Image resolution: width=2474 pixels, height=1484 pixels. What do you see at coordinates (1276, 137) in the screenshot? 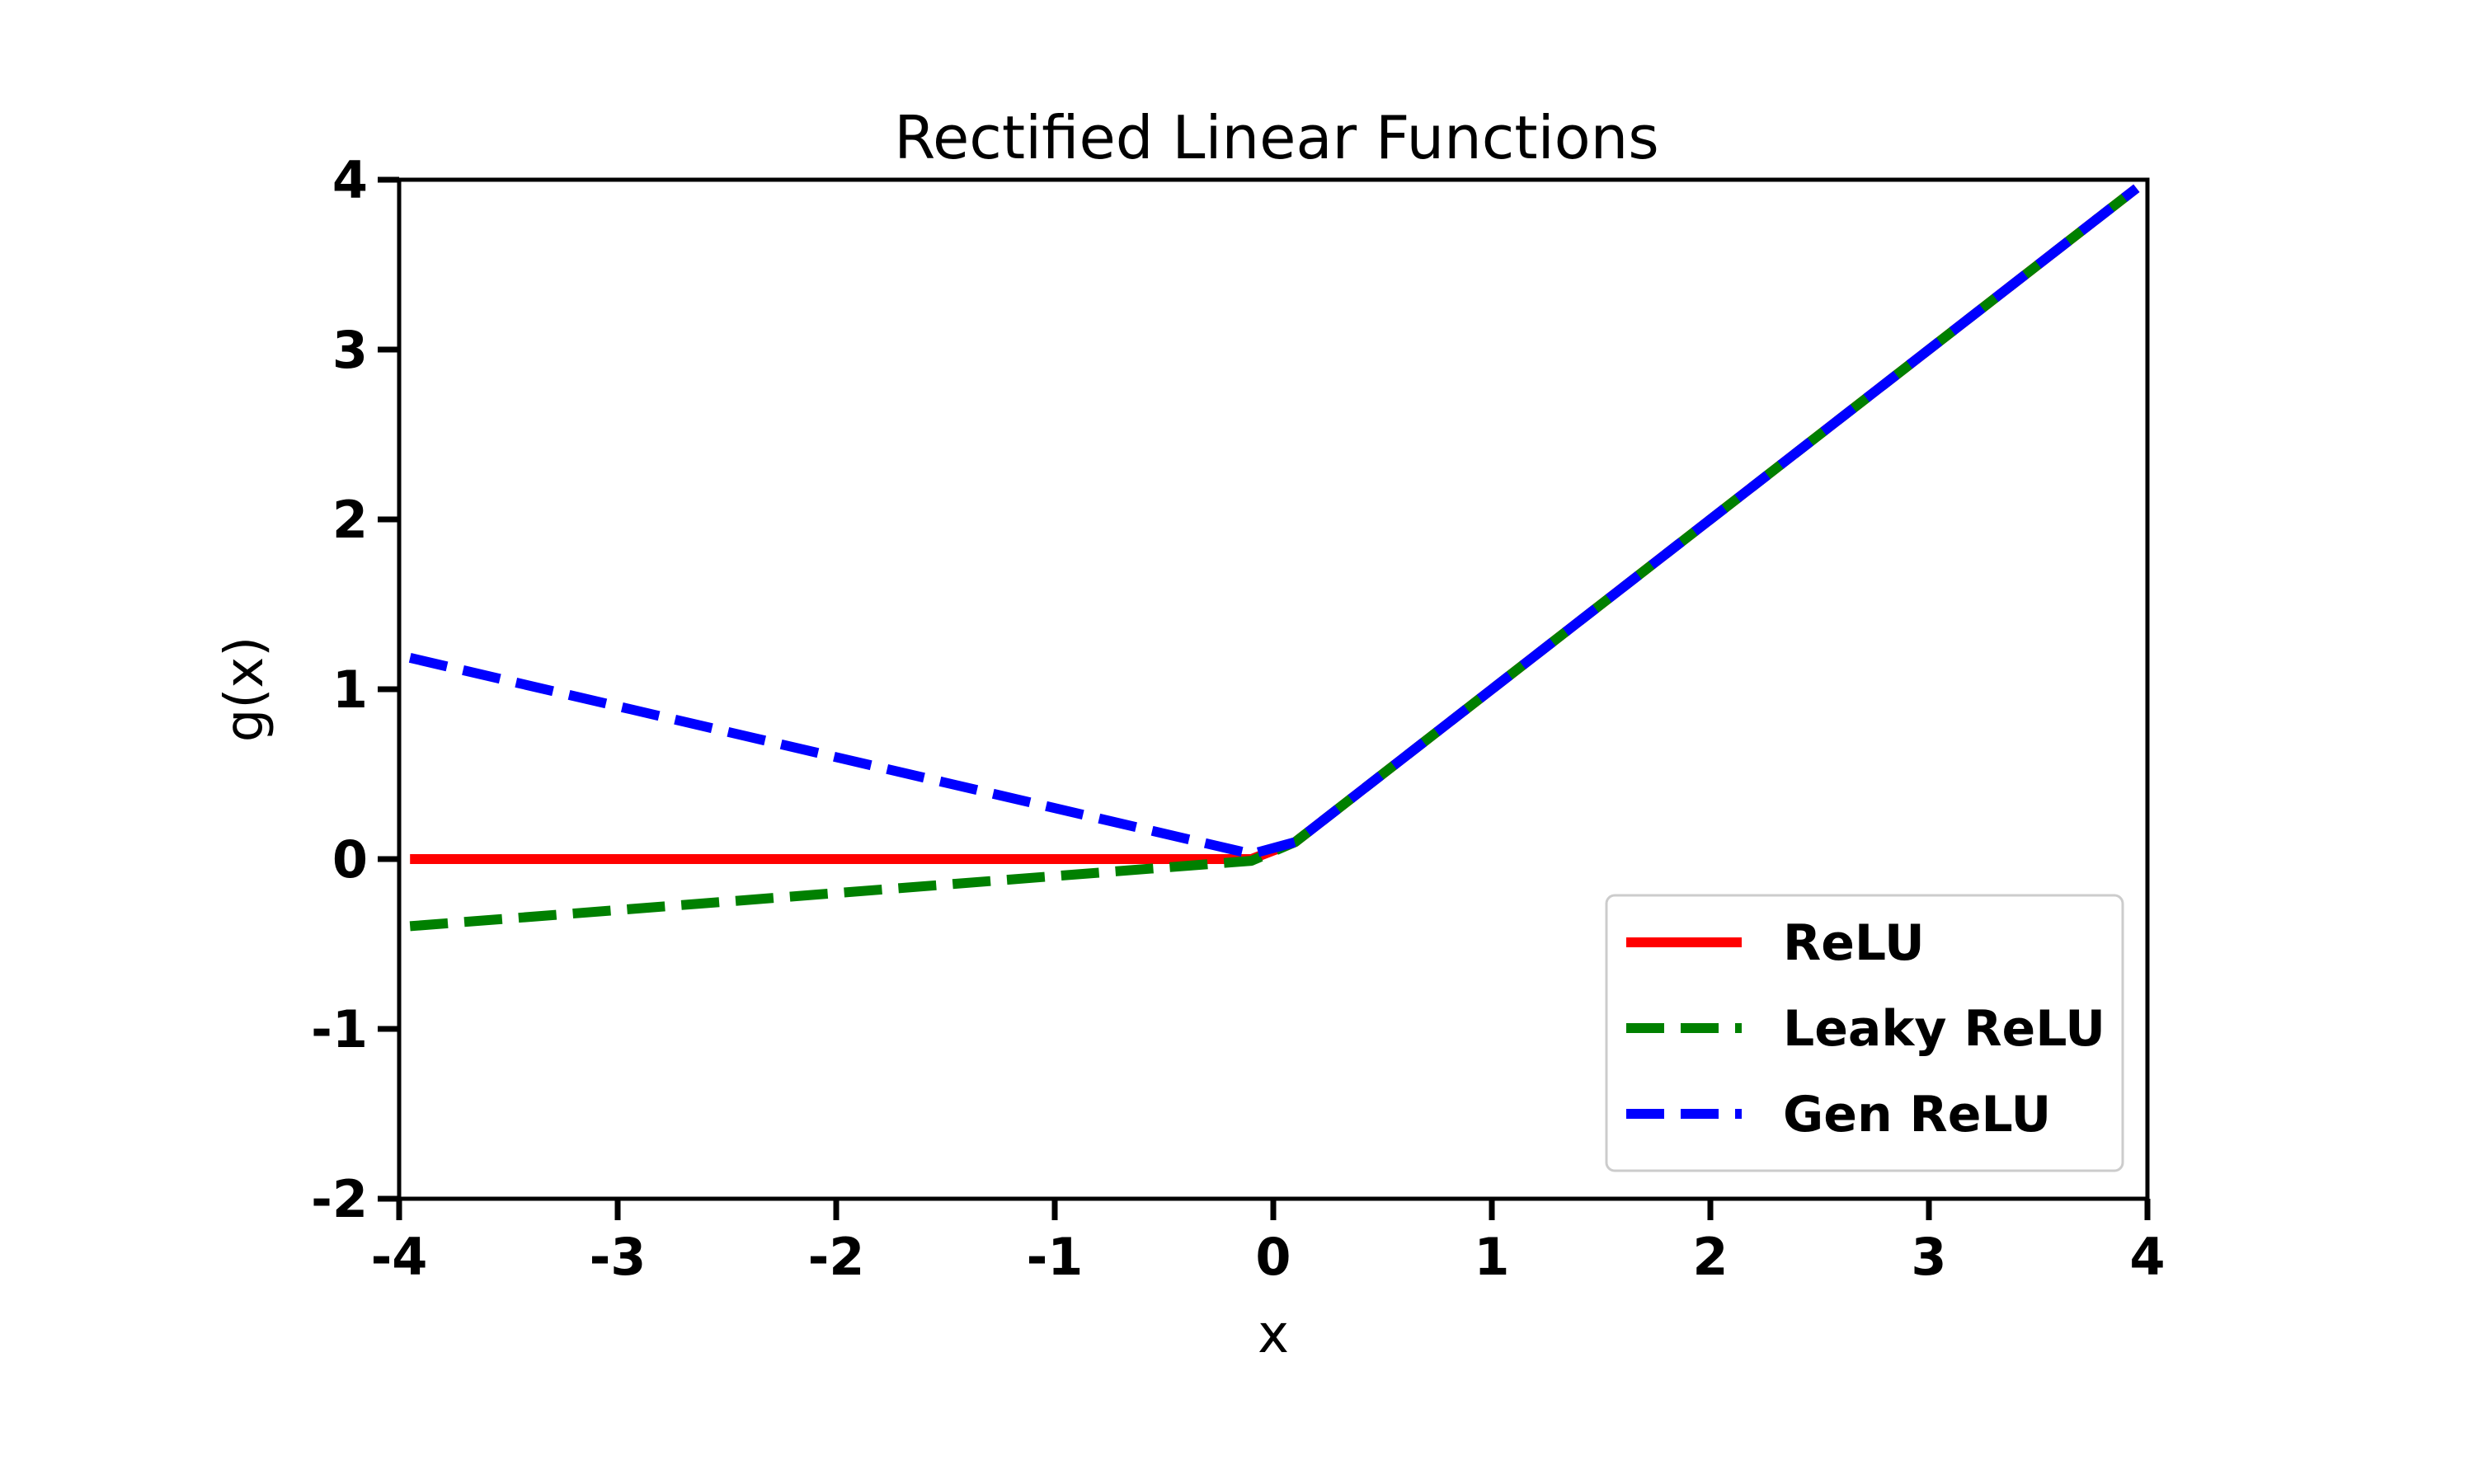
I see `chart-title: Rectified Linear Functions` at bounding box center [1276, 137].